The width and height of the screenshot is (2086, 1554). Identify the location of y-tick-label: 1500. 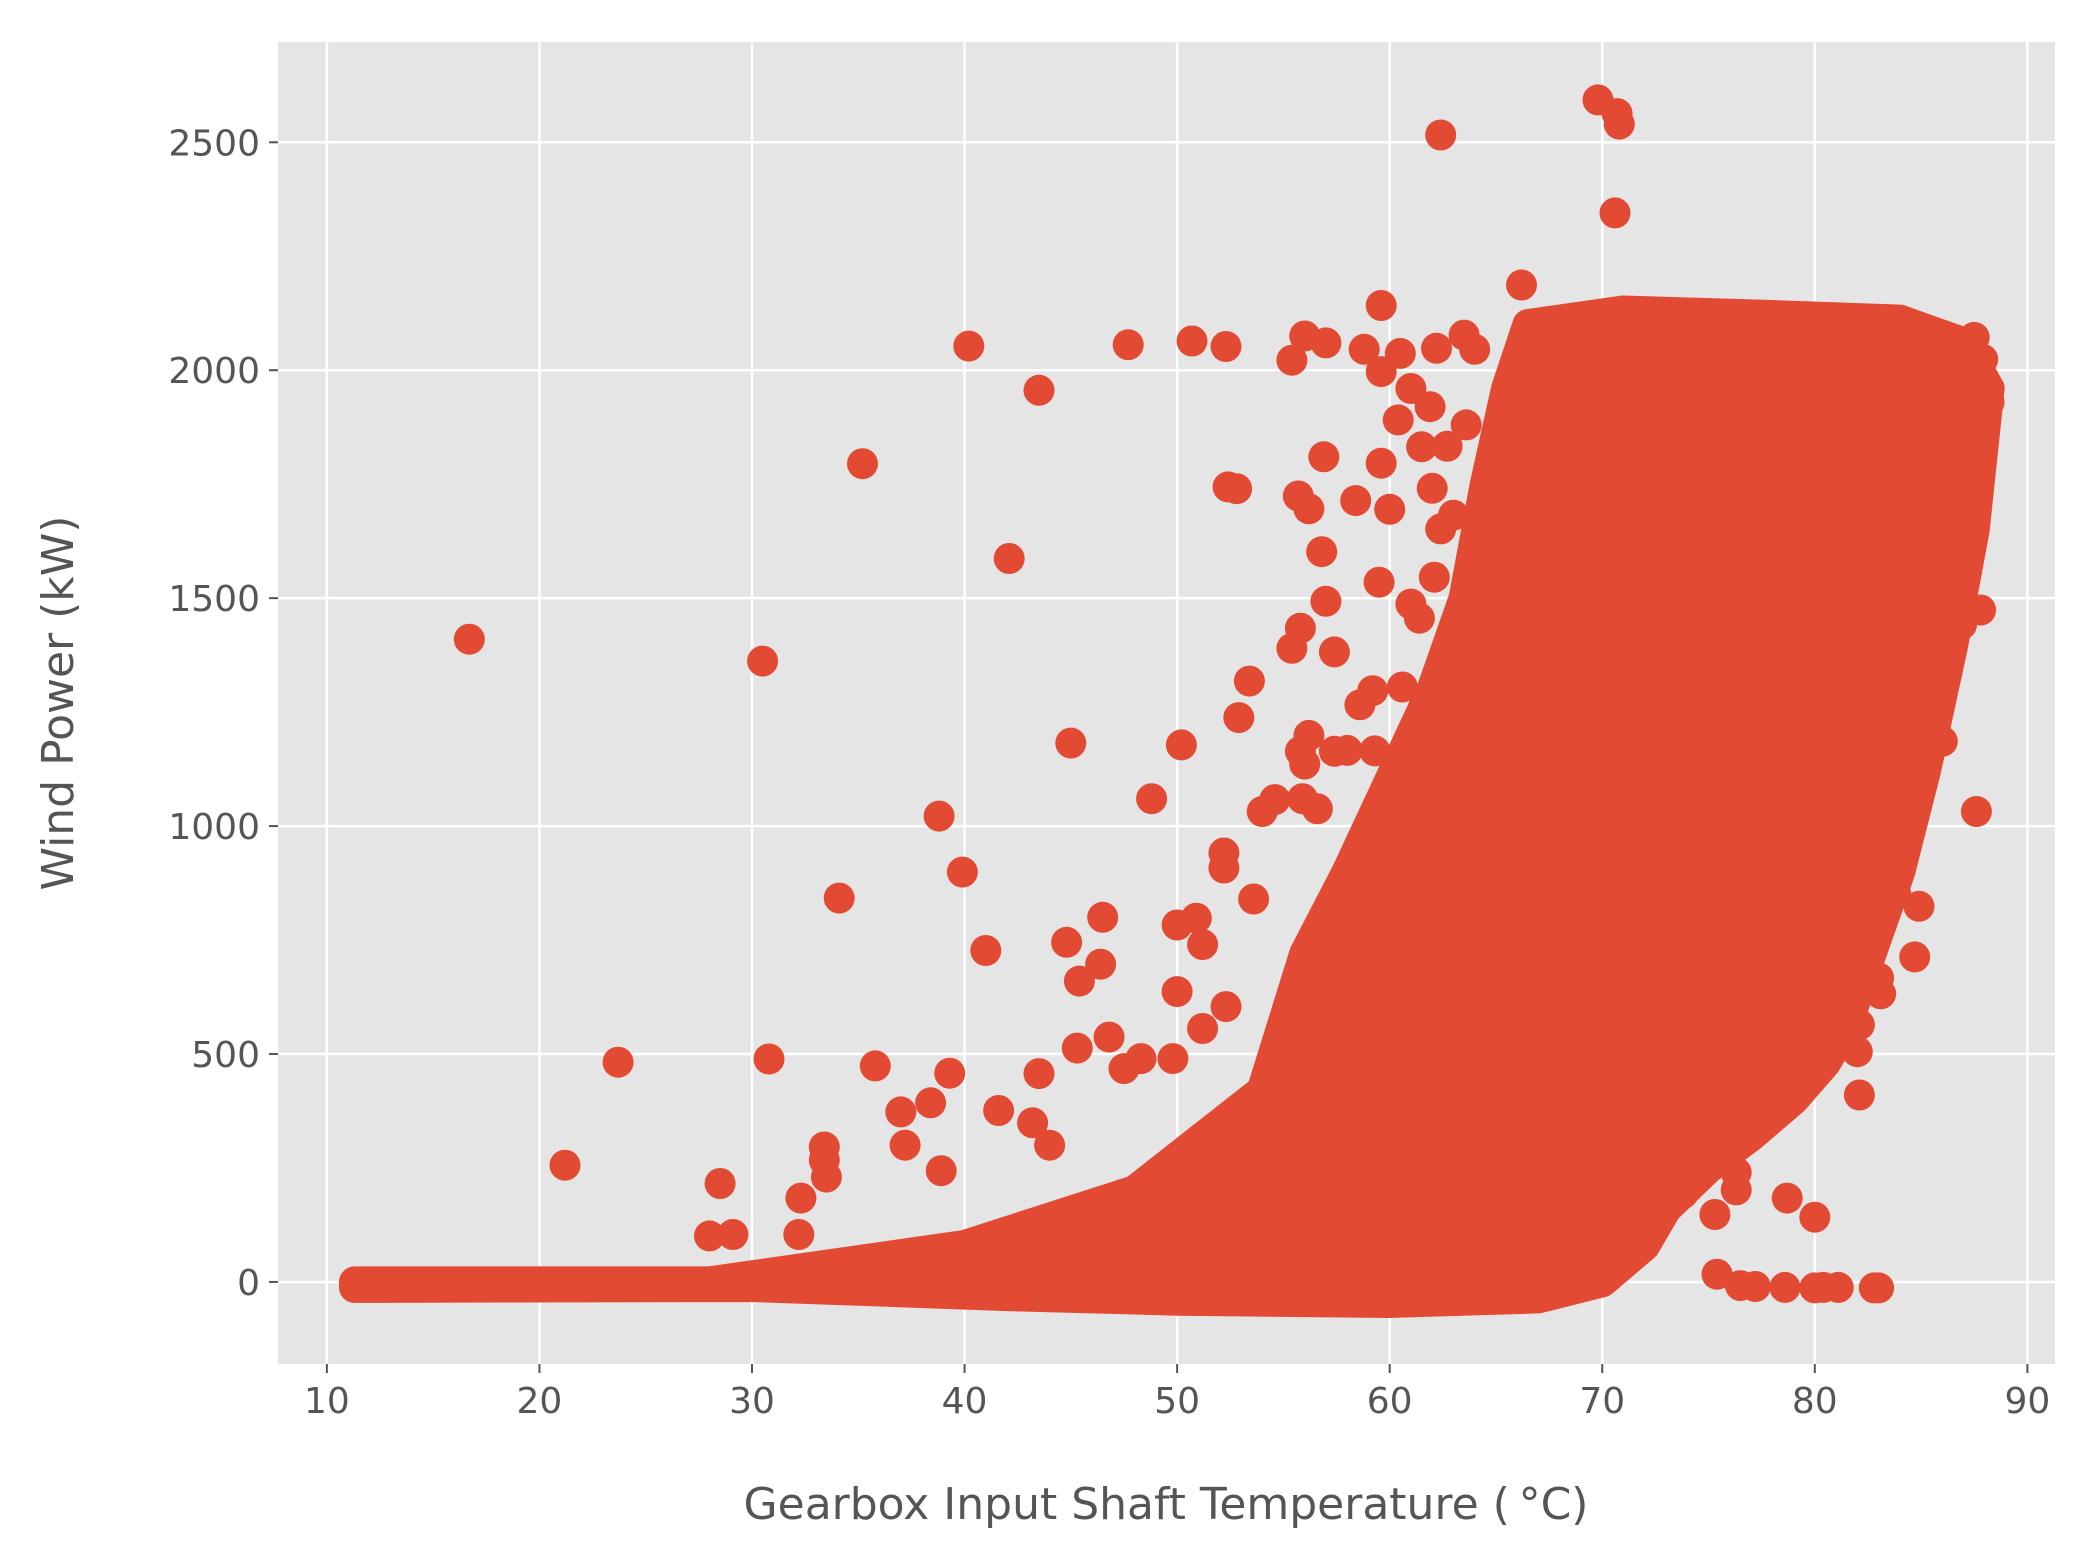
(214, 599).